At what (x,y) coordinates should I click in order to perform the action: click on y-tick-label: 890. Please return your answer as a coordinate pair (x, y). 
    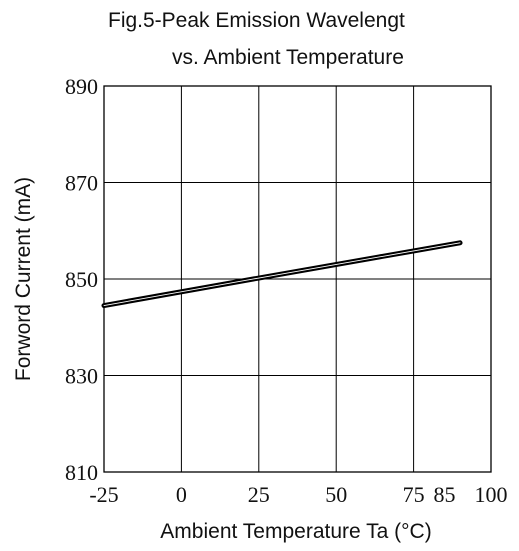
    Looking at the image, I should click on (81, 86).